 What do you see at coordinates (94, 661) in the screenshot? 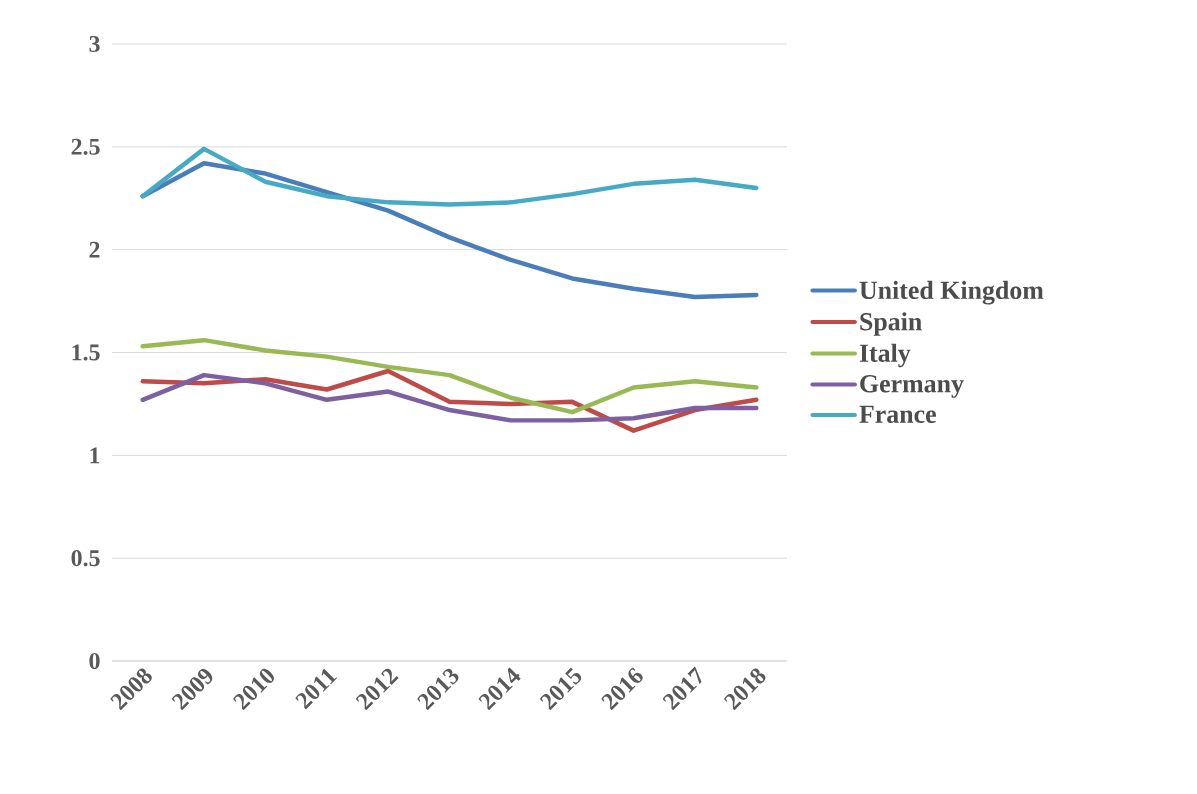
I see `y-tick-label: 0` at bounding box center [94, 661].